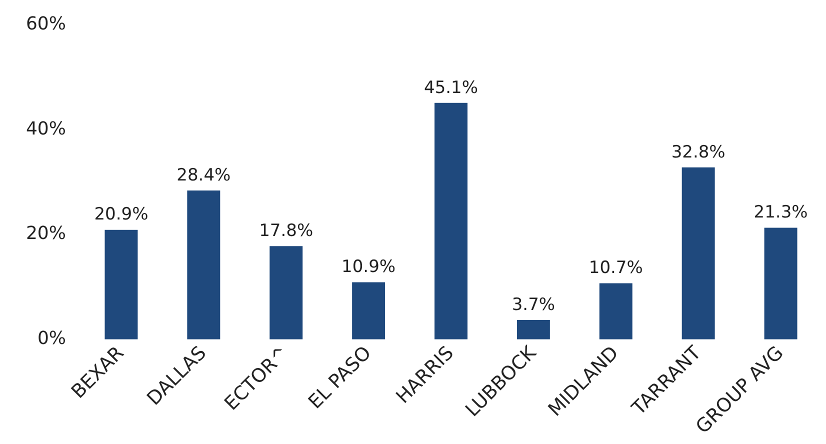 The height and width of the screenshot is (444, 826). I want to click on data-label: 17.8%, so click(286, 231).